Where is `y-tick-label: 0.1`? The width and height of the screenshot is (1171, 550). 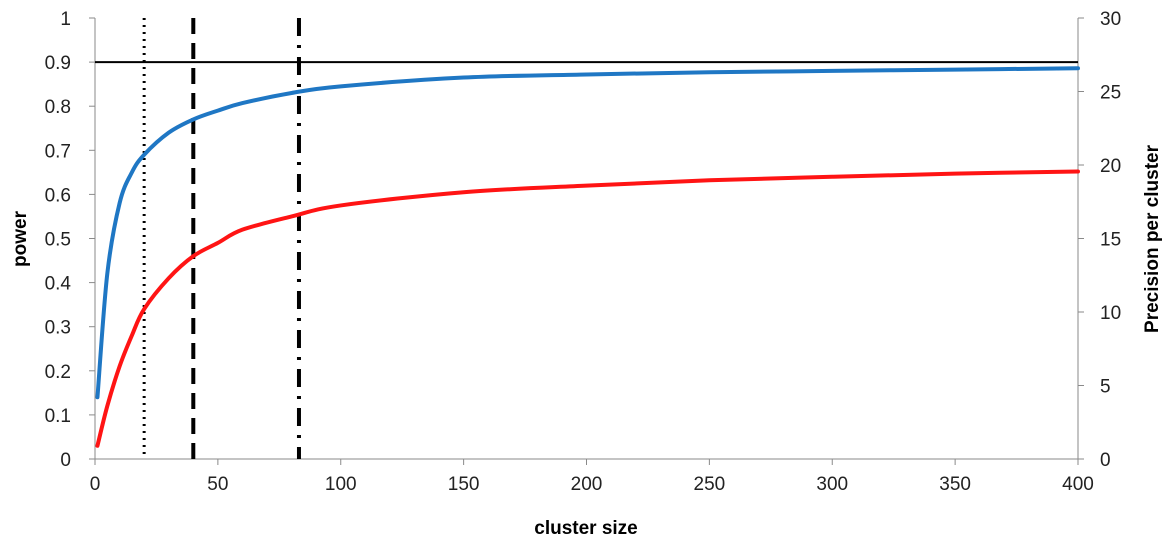
y-tick-label: 0.1 is located at coordinates (58, 416).